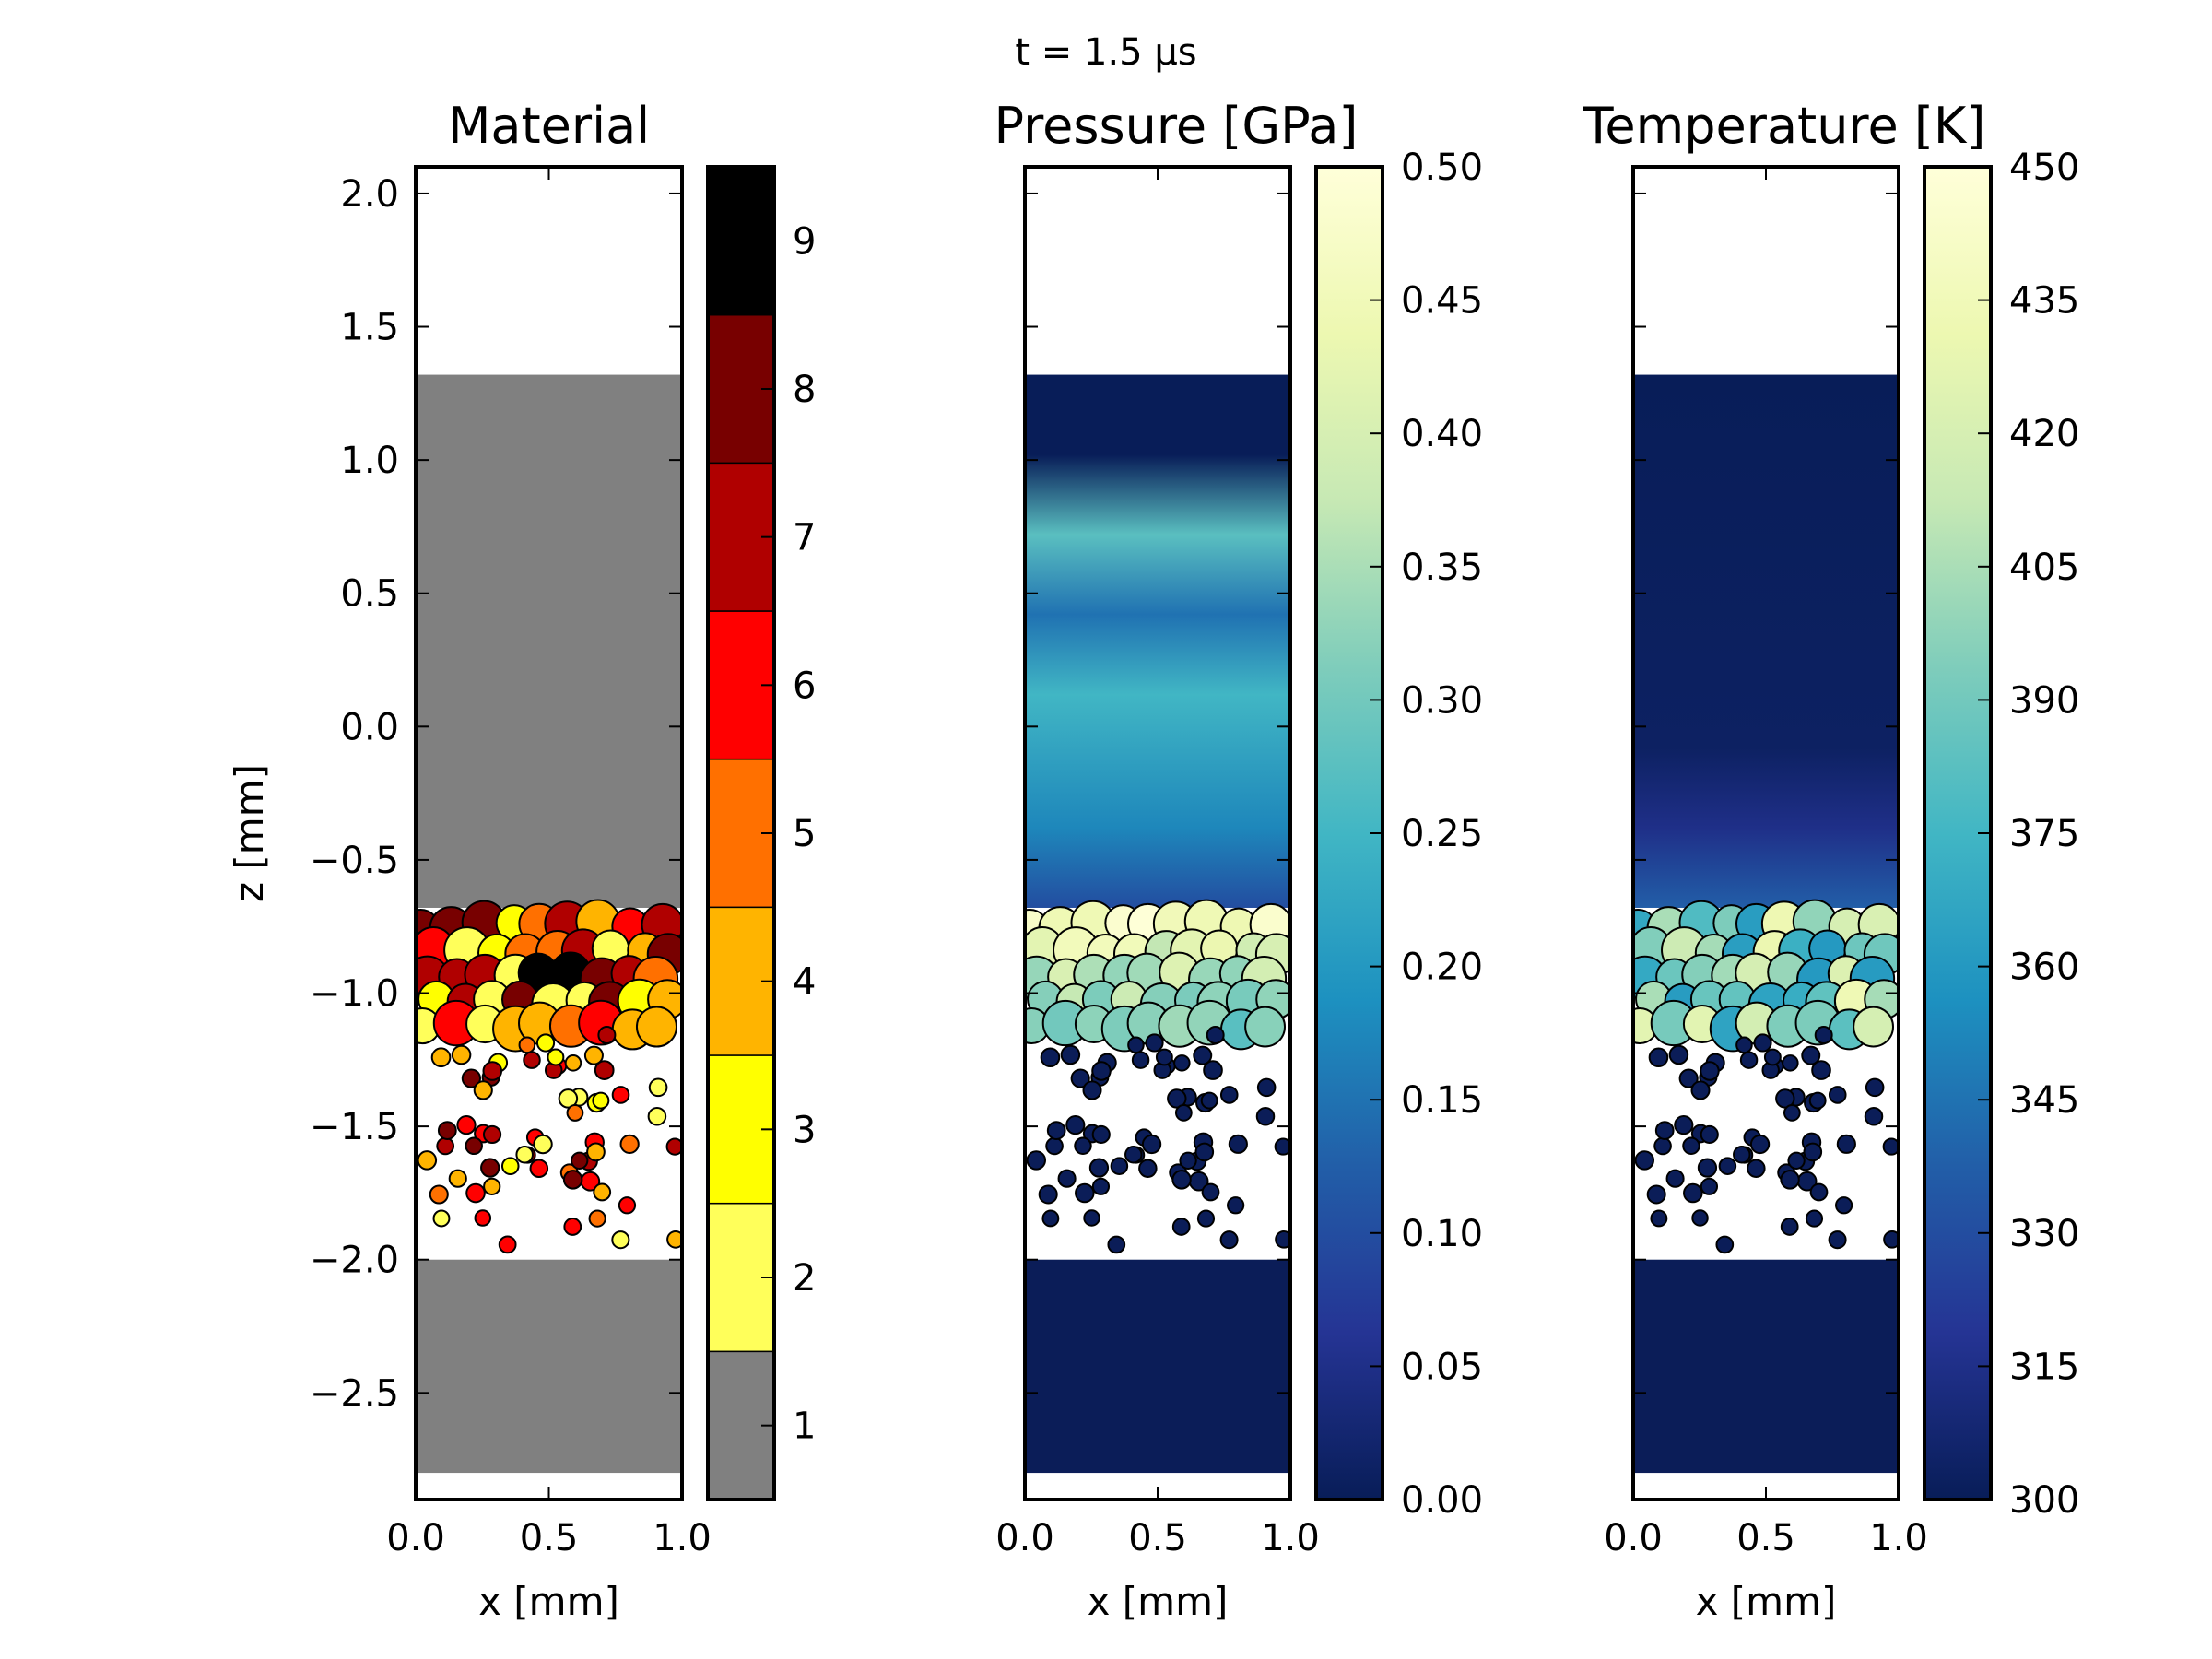 Image resolution: width=2212 pixels, height=1659 pixels. I want to click on colorbar-tick-label: 360, so click(2044, 968).